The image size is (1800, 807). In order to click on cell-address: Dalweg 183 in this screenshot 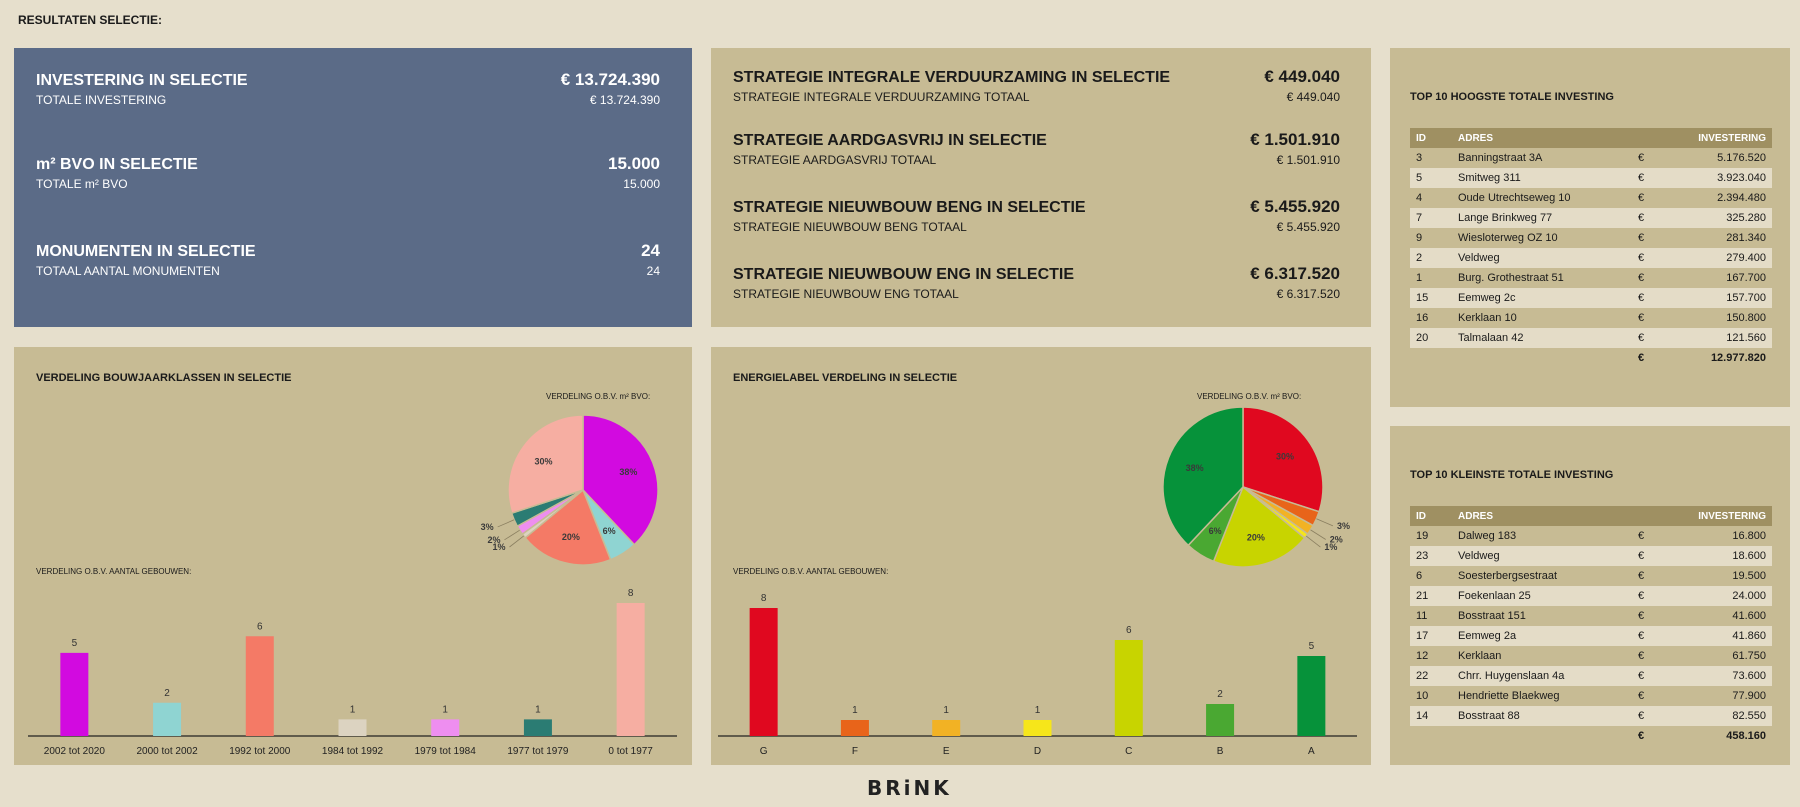, I will do `click(1542, 536)`.